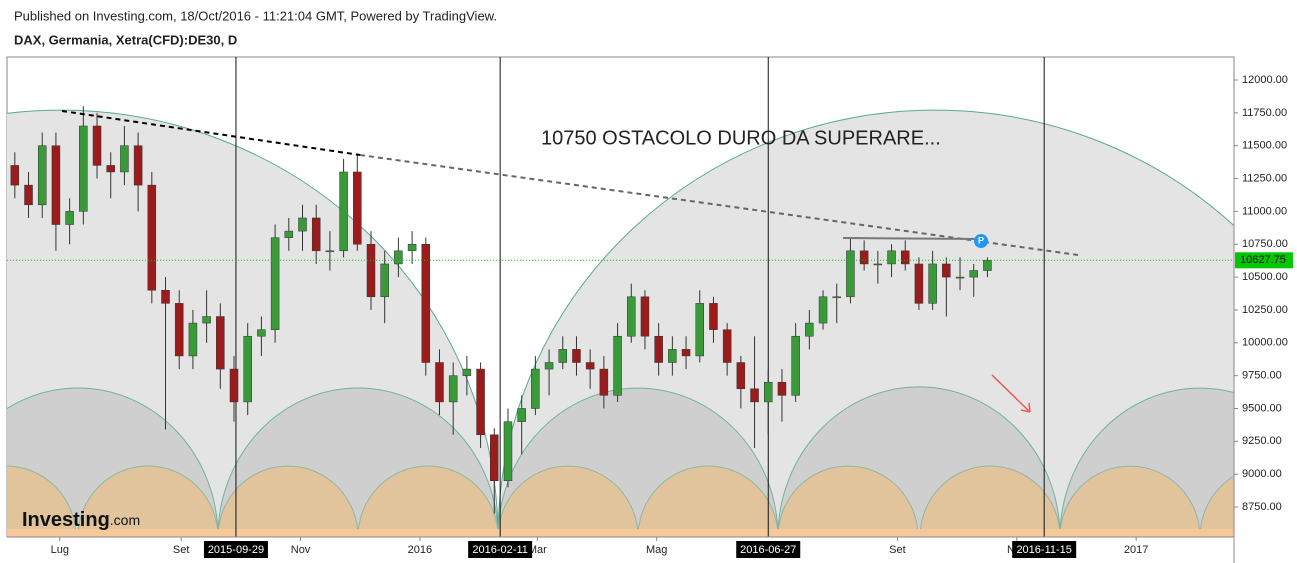  I want to click on y-tick-label: 11750.00, so click(1264, 113).